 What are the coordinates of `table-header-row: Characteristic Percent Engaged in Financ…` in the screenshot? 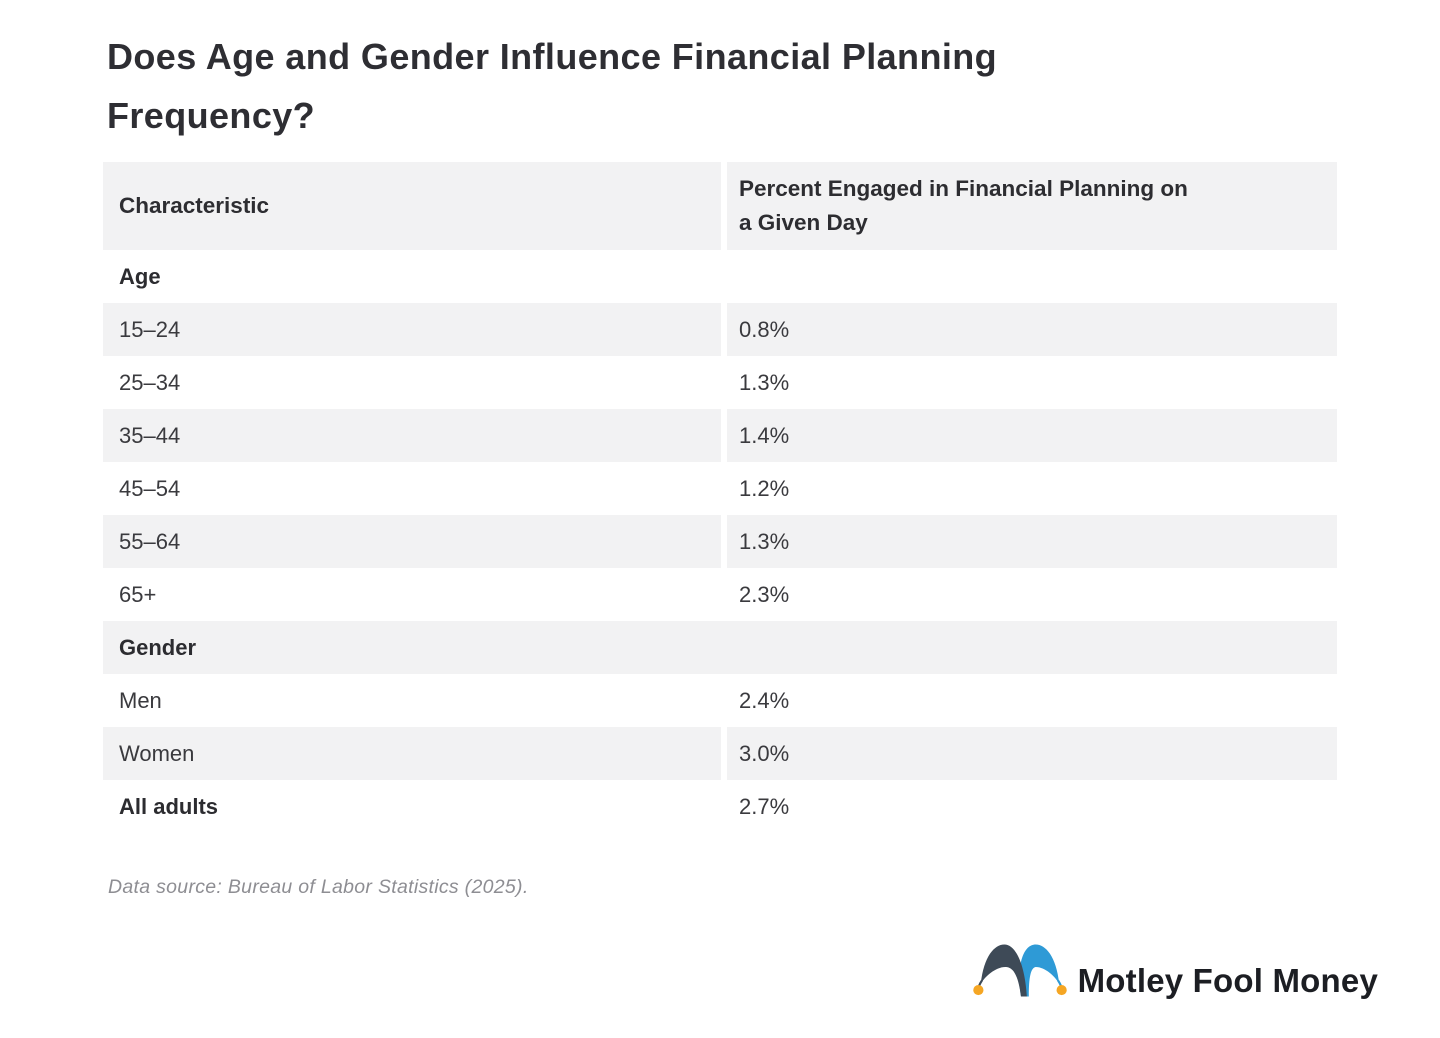 It's located at (720, 206).